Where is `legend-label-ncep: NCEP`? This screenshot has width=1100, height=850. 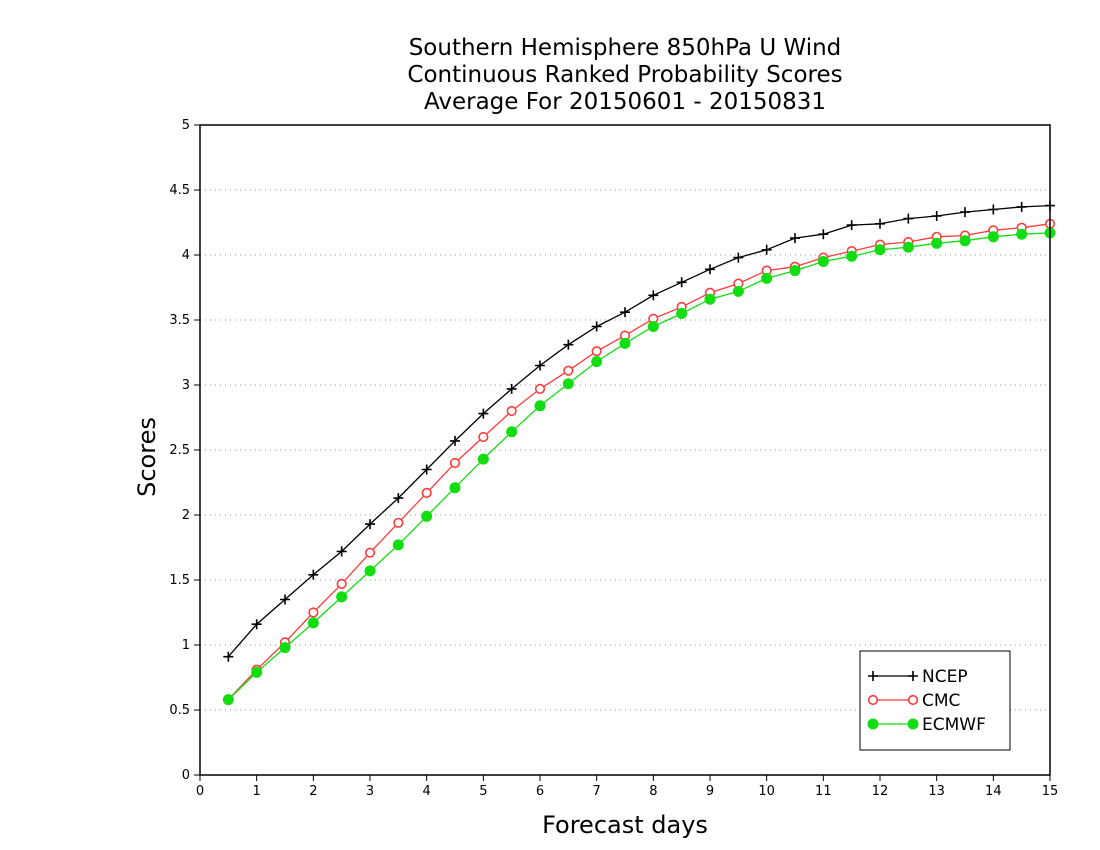 legend-label-ncep: NCEP is located at coordinates (945, 677).